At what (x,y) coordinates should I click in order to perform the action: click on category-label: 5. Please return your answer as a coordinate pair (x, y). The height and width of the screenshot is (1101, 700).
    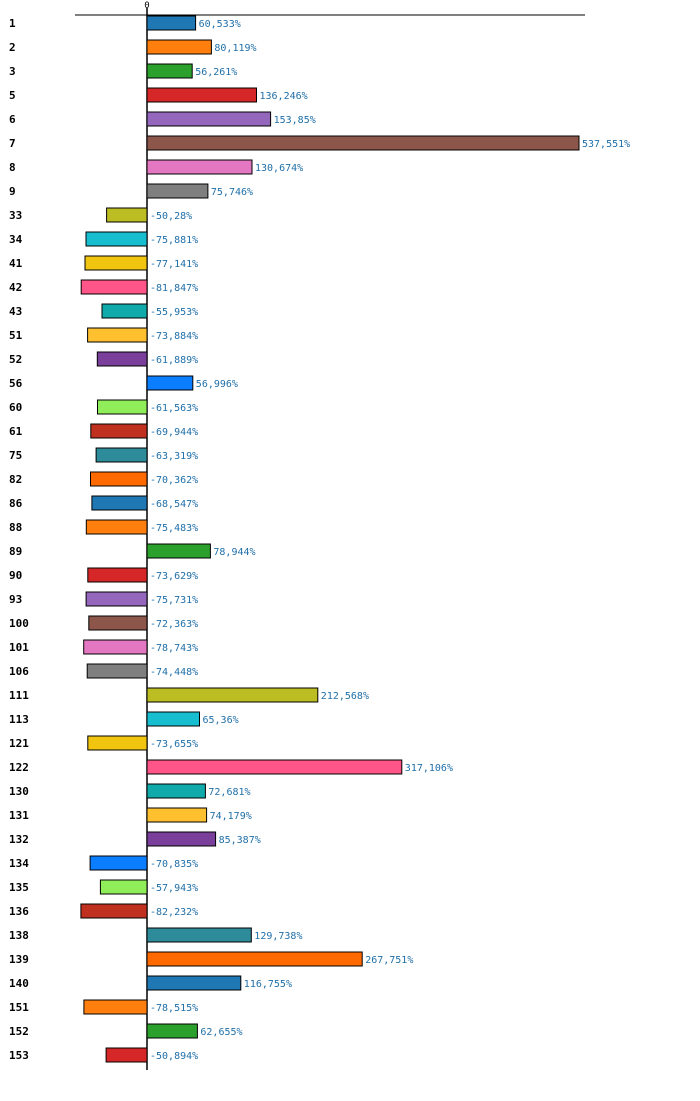
    Looking at the image, I should click on (12, 95).